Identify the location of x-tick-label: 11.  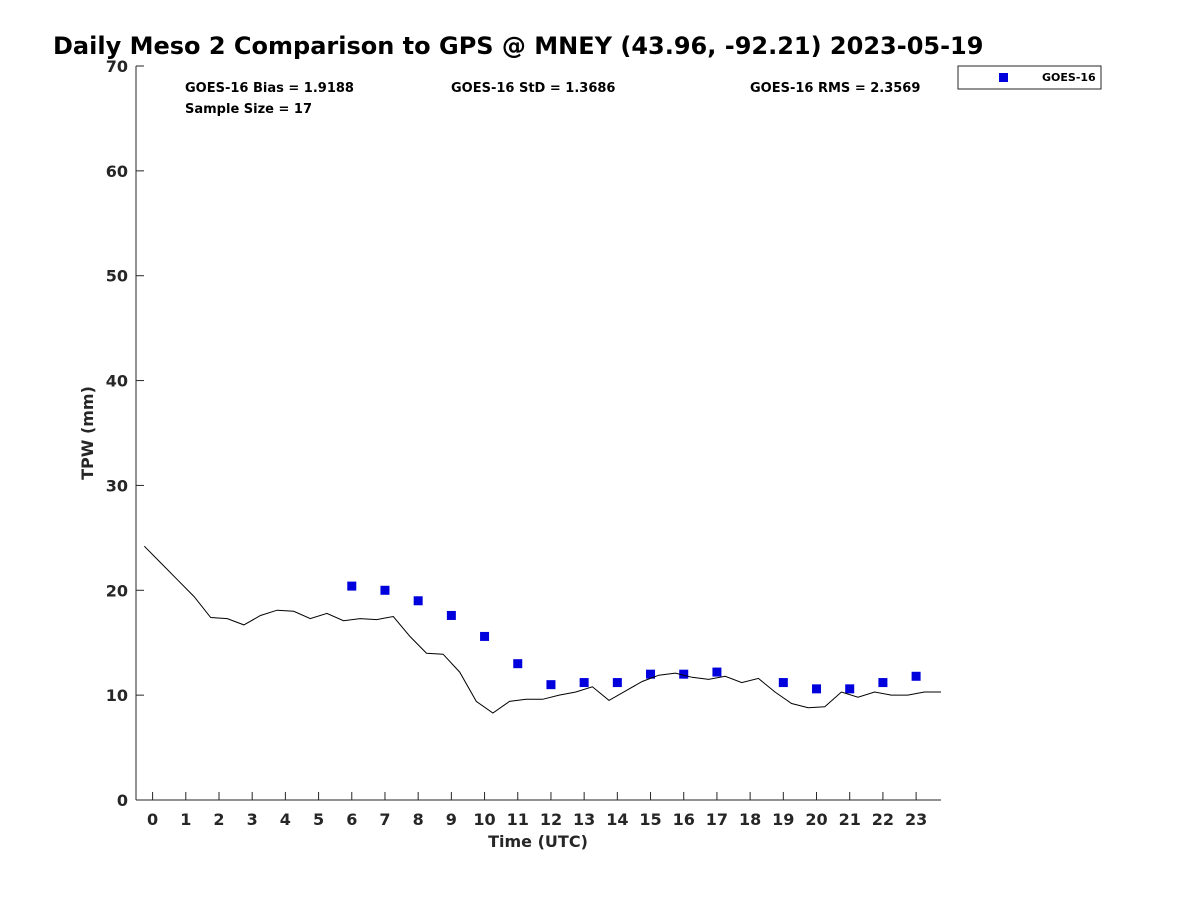
(518, 819).